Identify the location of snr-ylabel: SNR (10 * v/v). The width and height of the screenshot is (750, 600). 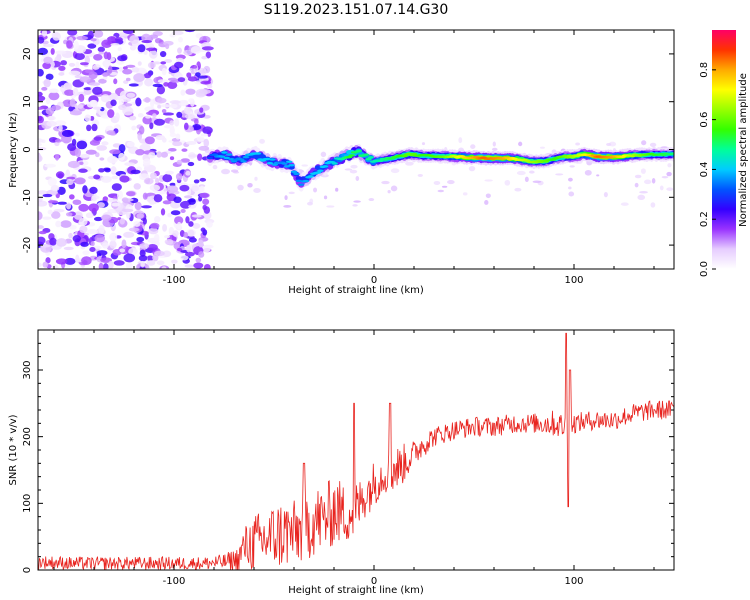
(13, 449).